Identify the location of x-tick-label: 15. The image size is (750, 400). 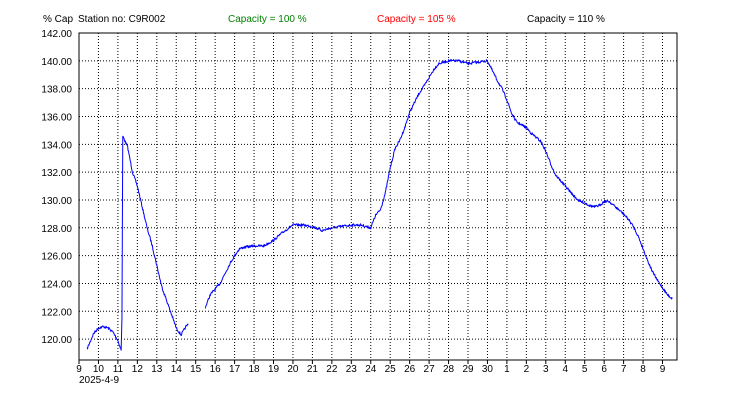
(196, 369).